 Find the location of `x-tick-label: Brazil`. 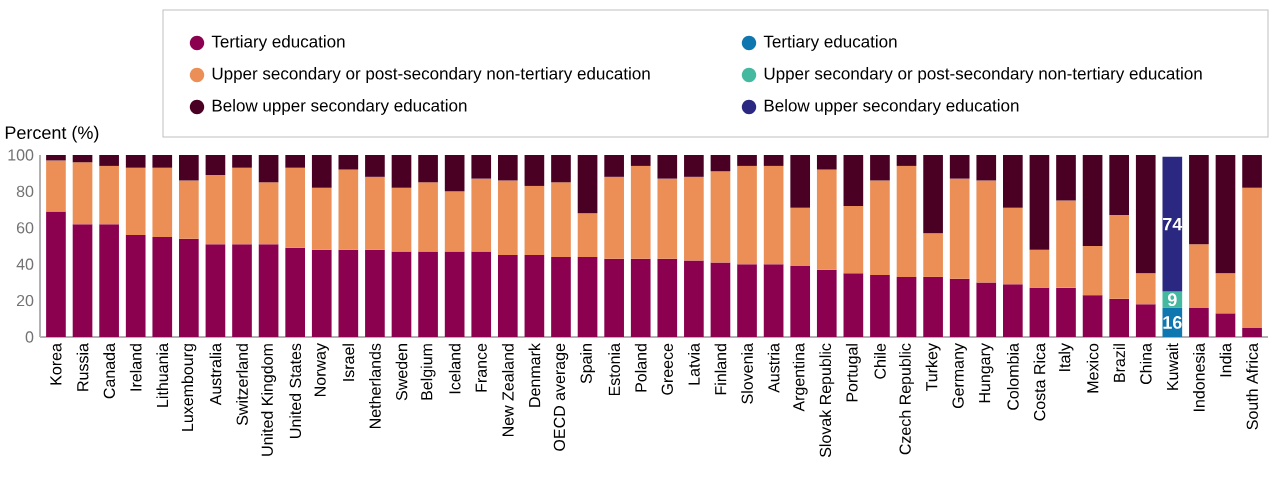

x-tick-label: Brazil is located at coordinates (1119, 363).